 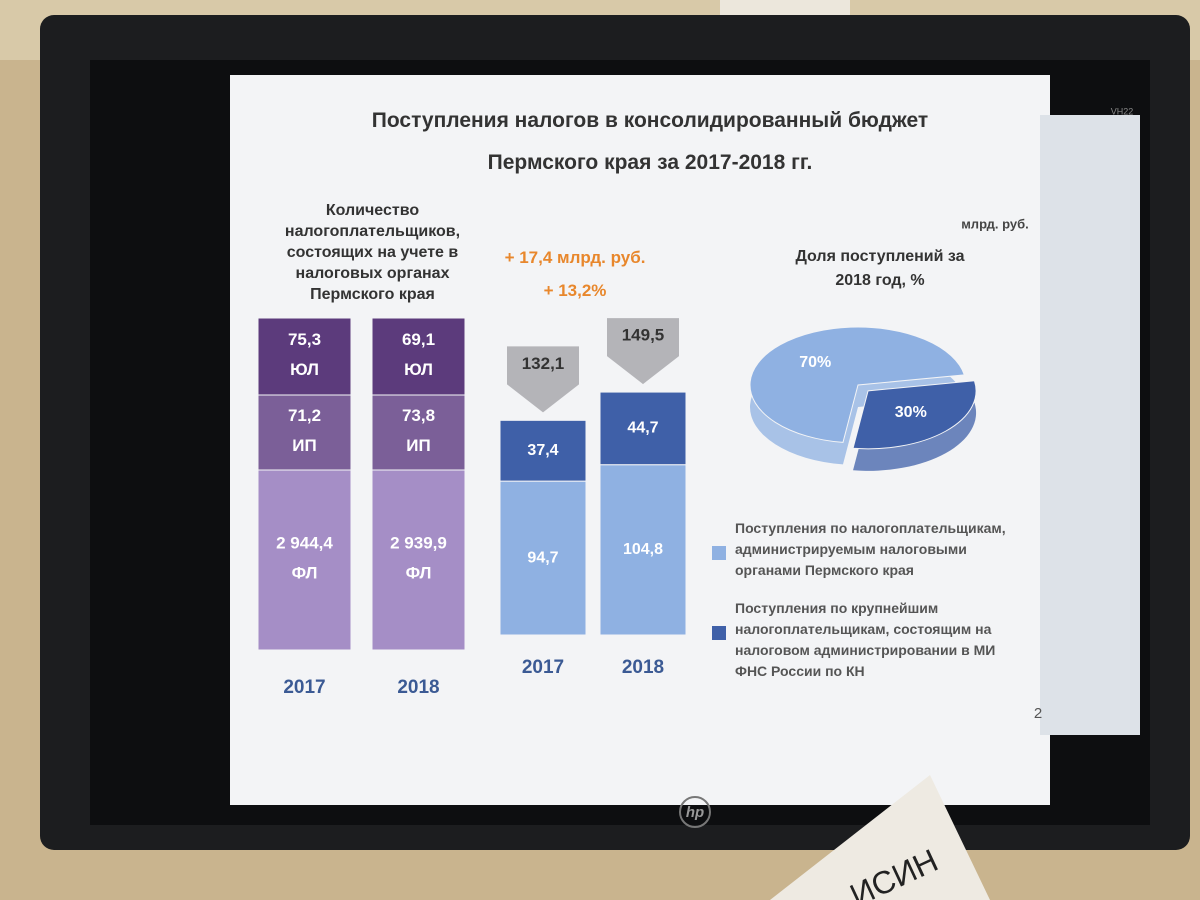 I want to click on bar-value: 94,7, so click(x=542, y=557).